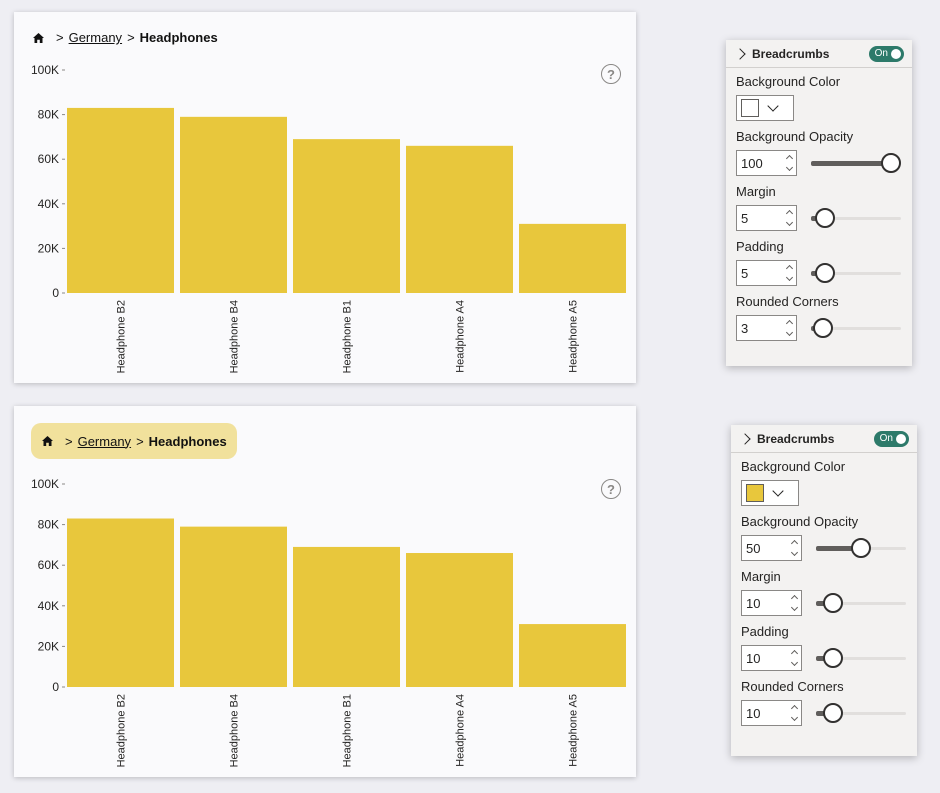 The image size is (940, 793). Describe the element at coordinates (771, 658) in the screenshot. I see `padding-input: 10` at that location.